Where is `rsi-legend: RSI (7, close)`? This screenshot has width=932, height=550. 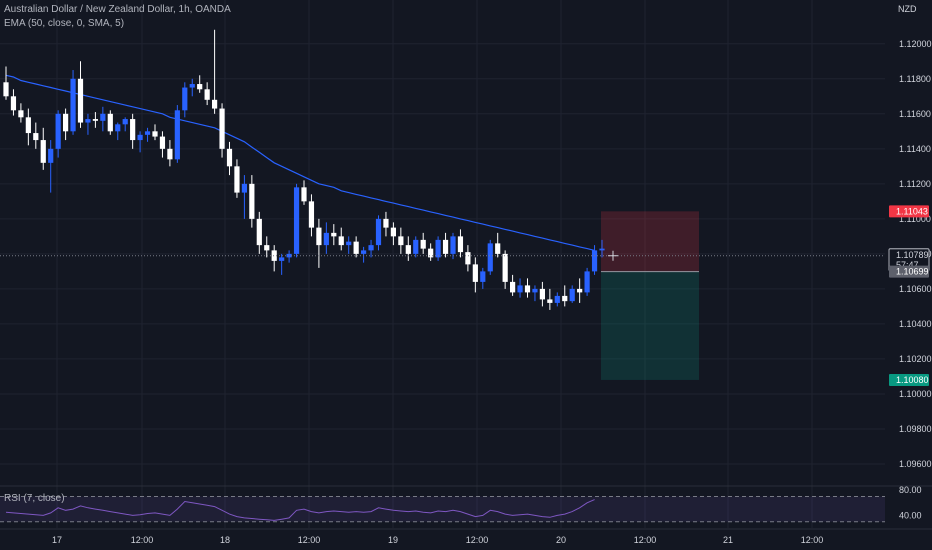 rsi-legend: RSI (7, close) is located at coordinates (34, 498).